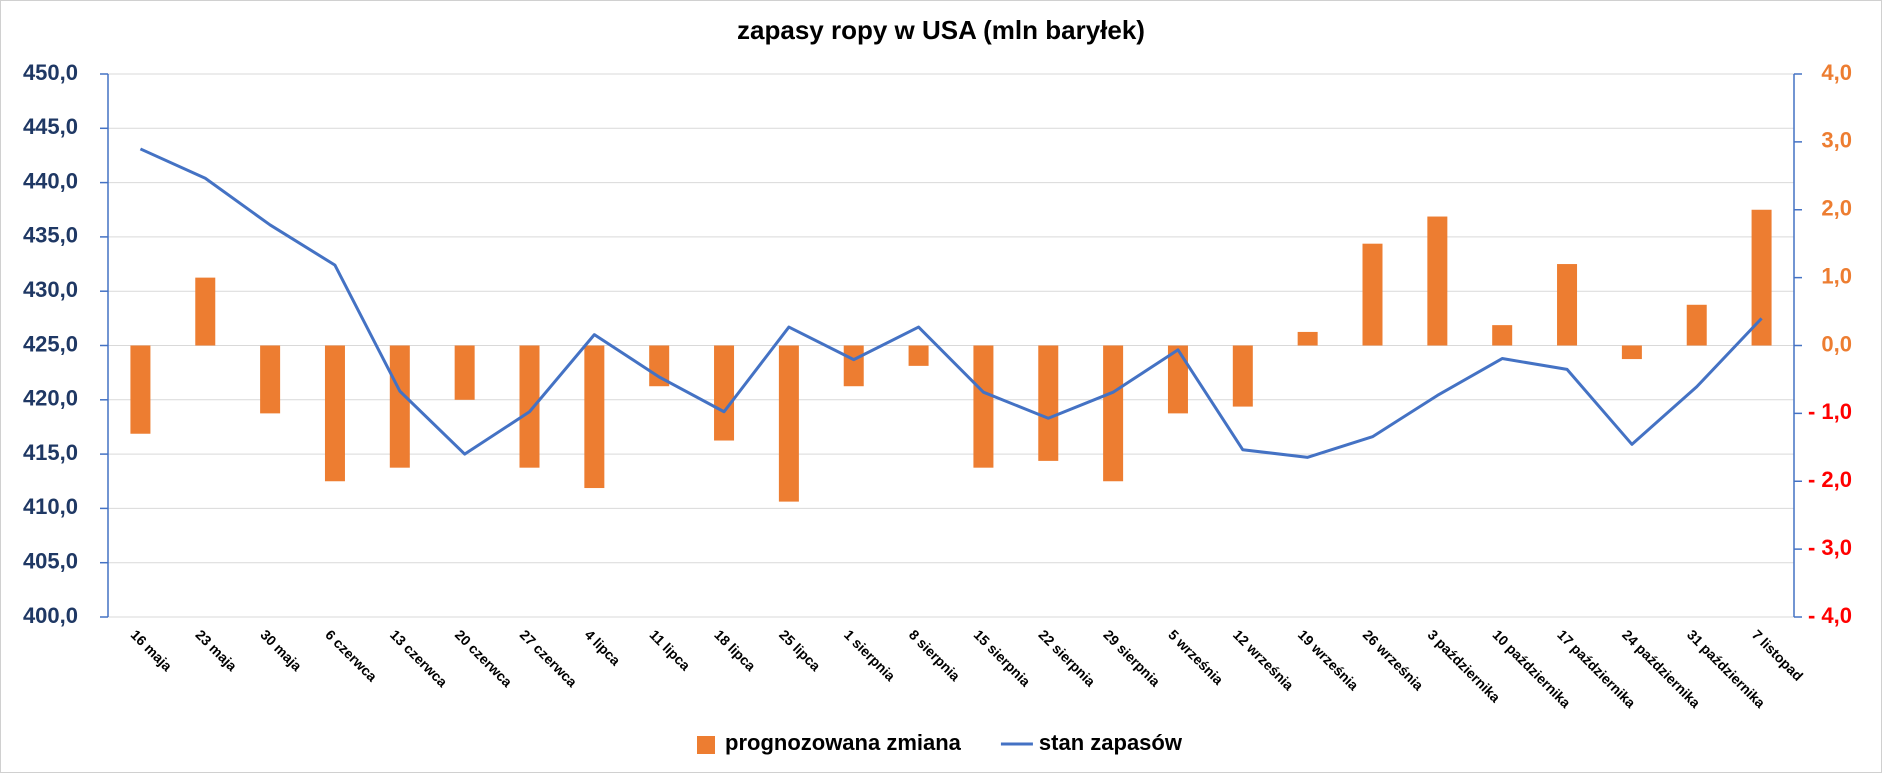 The image size is (1882, 773). What do you see at coordinates (50, 343) in the screenshot?
I see `y-tick-label: 425,0` at bounding box center [50, 343].